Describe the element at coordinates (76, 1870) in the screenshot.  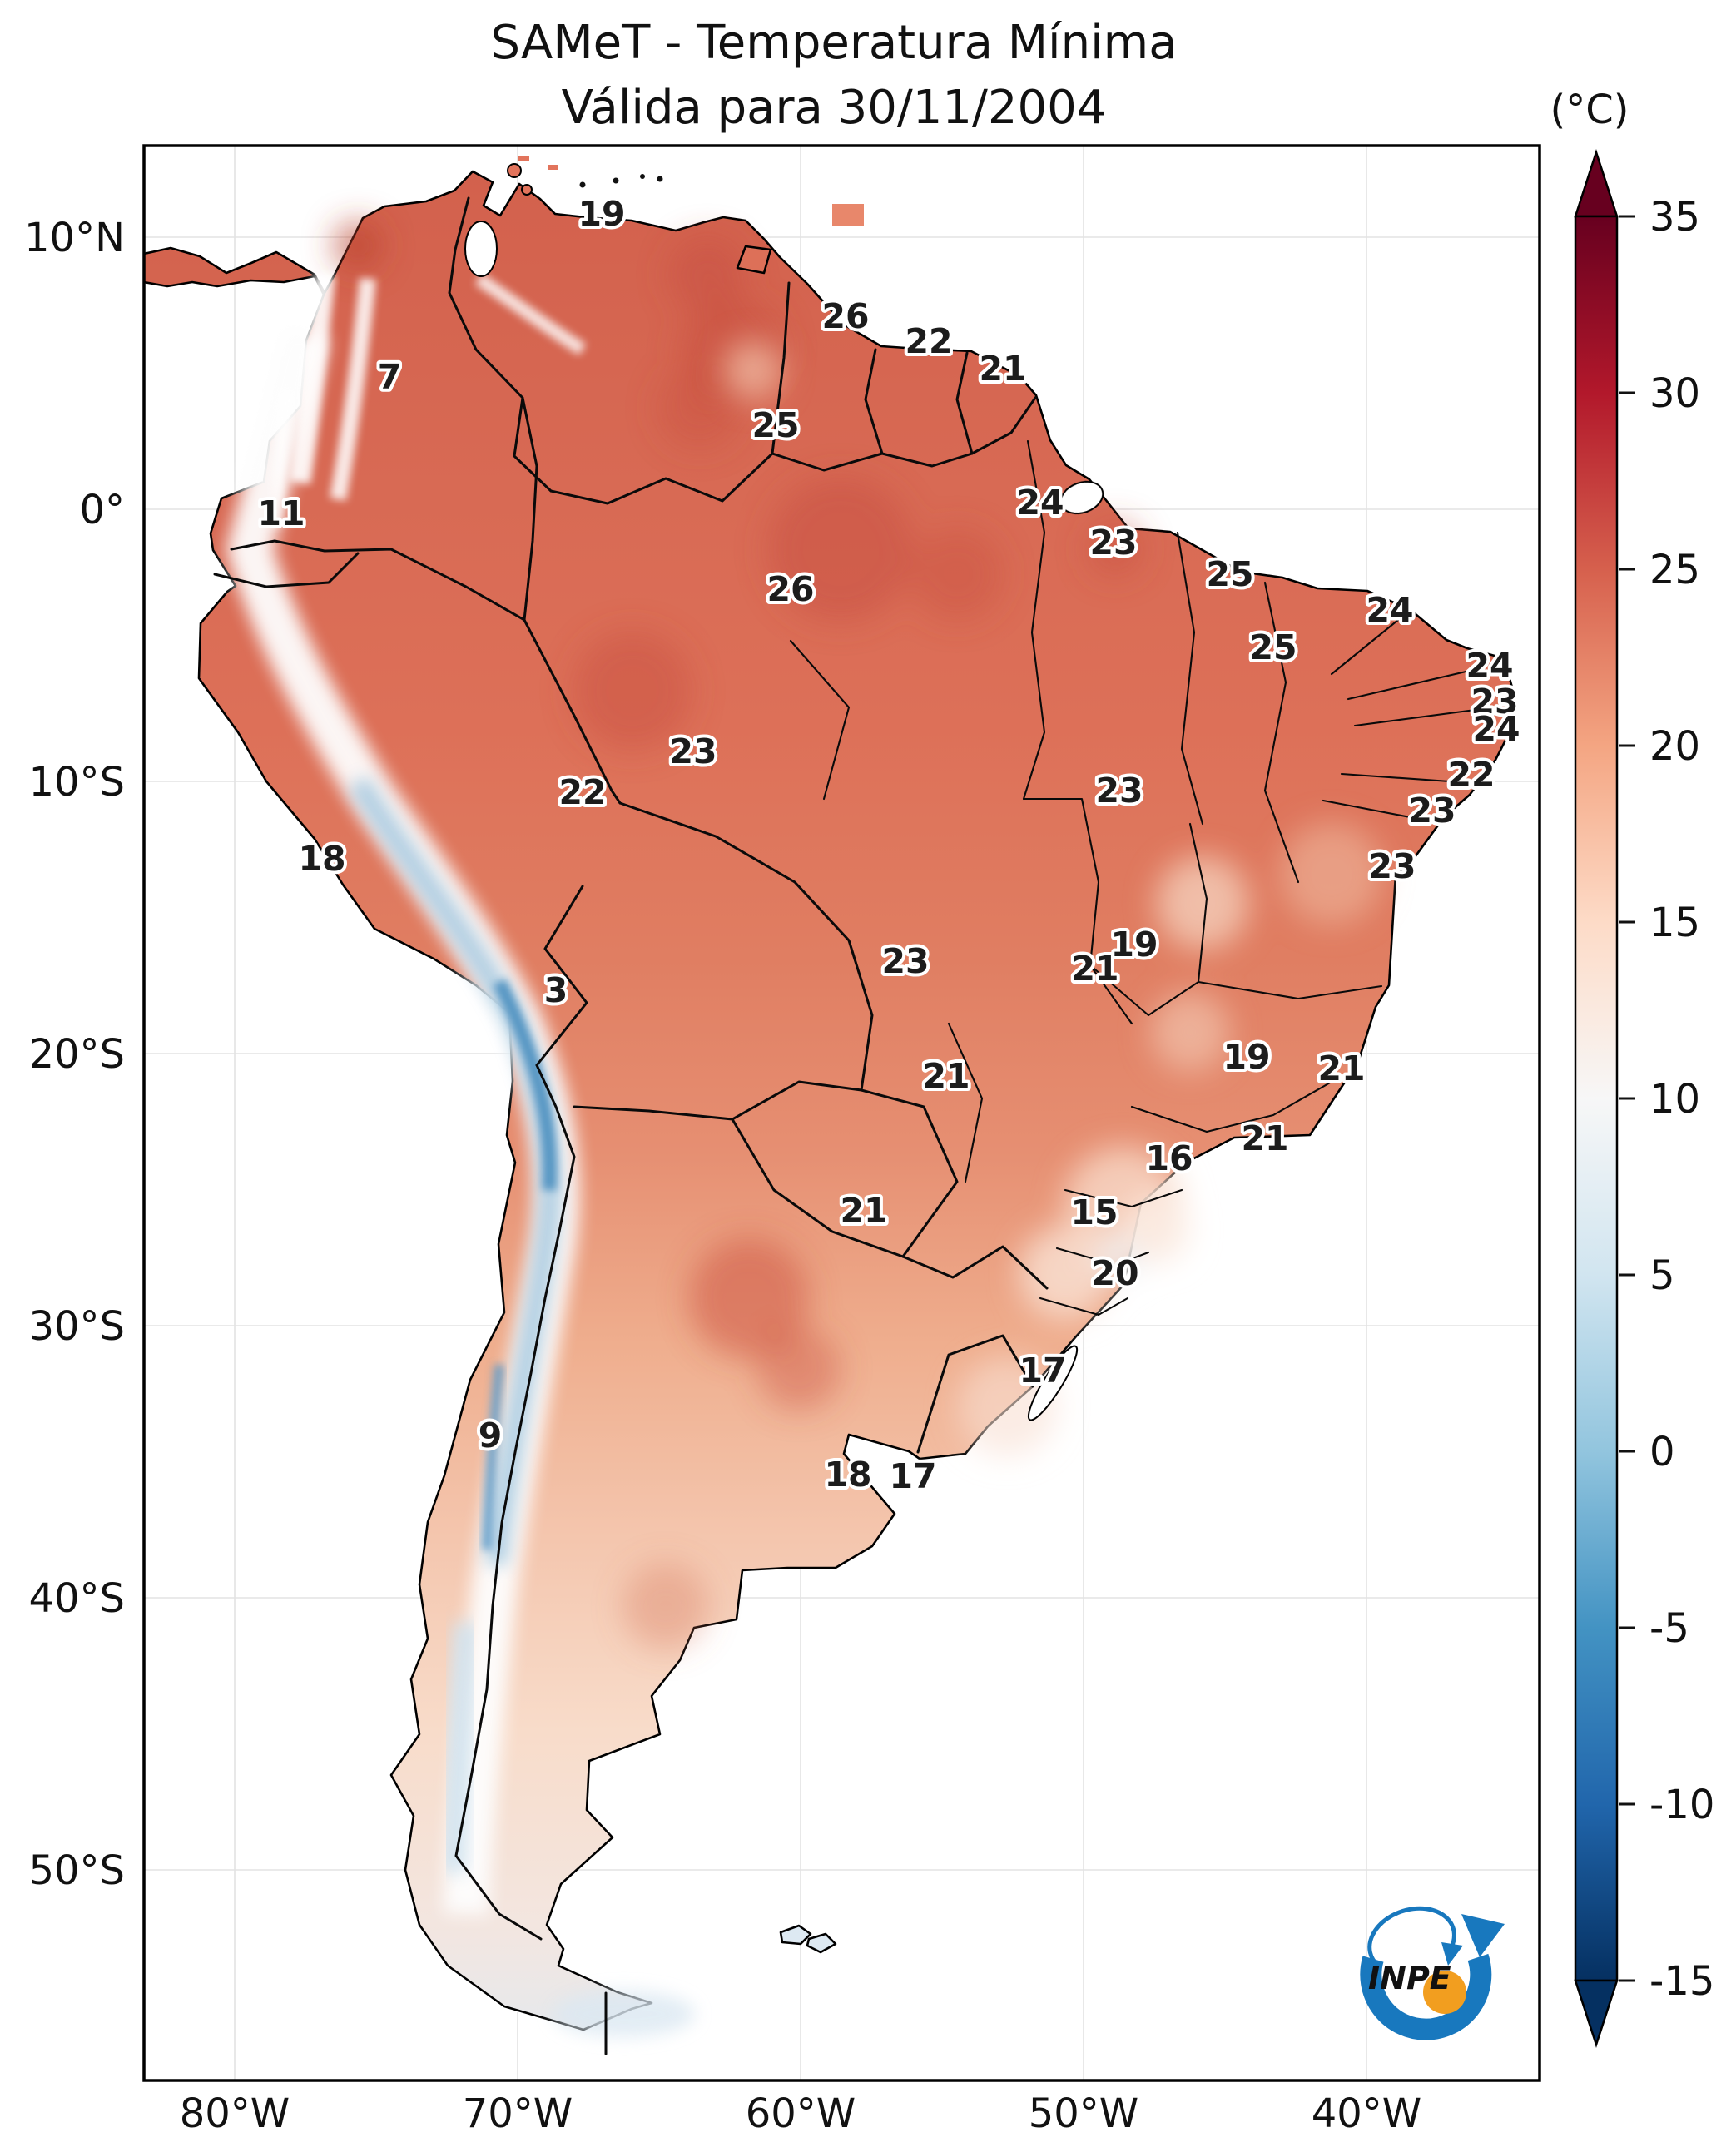
I see `lat-tick-label: 50°S` at that location.